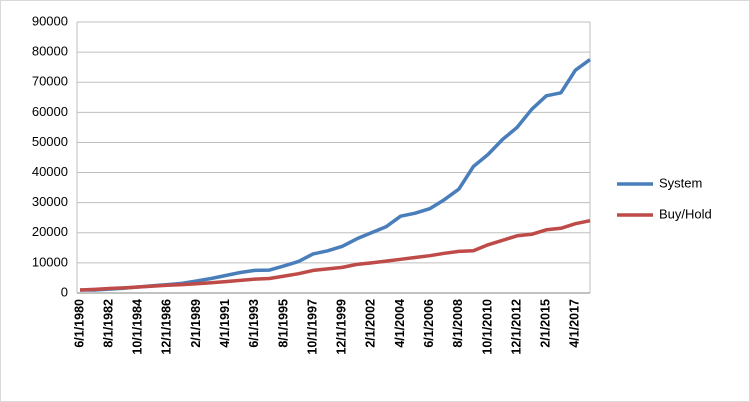 The image size is (750, 402). Describe the element at coordinates (108, 323) in the screenshot. I see `x-tick-label: 8/1/1982` at that location.